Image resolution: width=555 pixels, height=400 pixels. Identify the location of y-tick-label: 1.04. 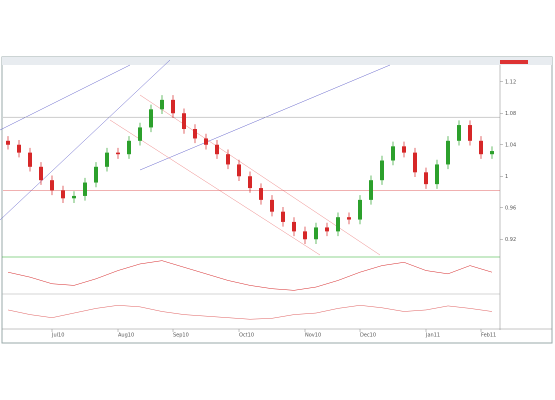
(510, 145).